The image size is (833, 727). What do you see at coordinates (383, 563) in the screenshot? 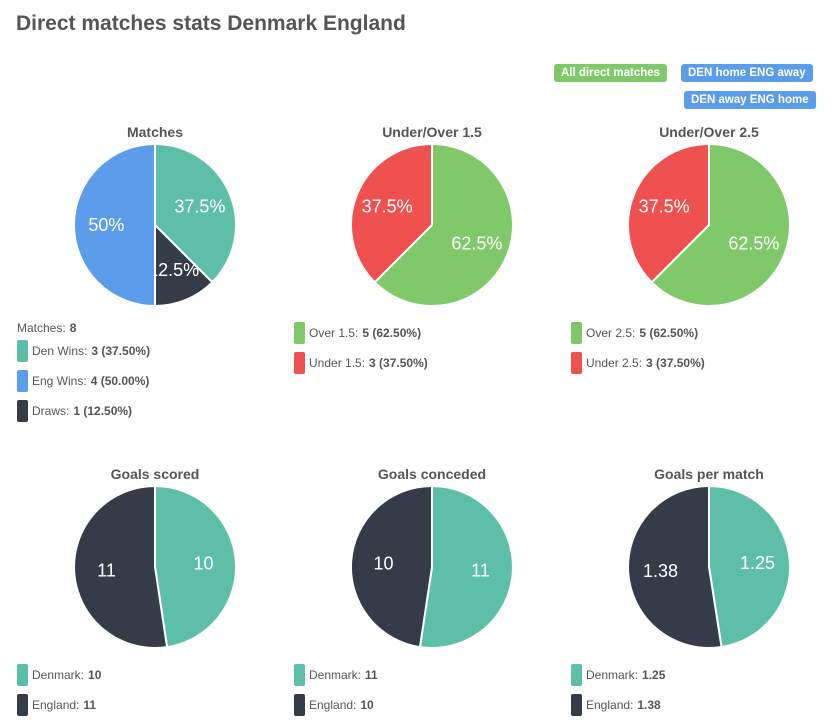
I see `slice-label-england: 10` at bounding box center [383, 563].